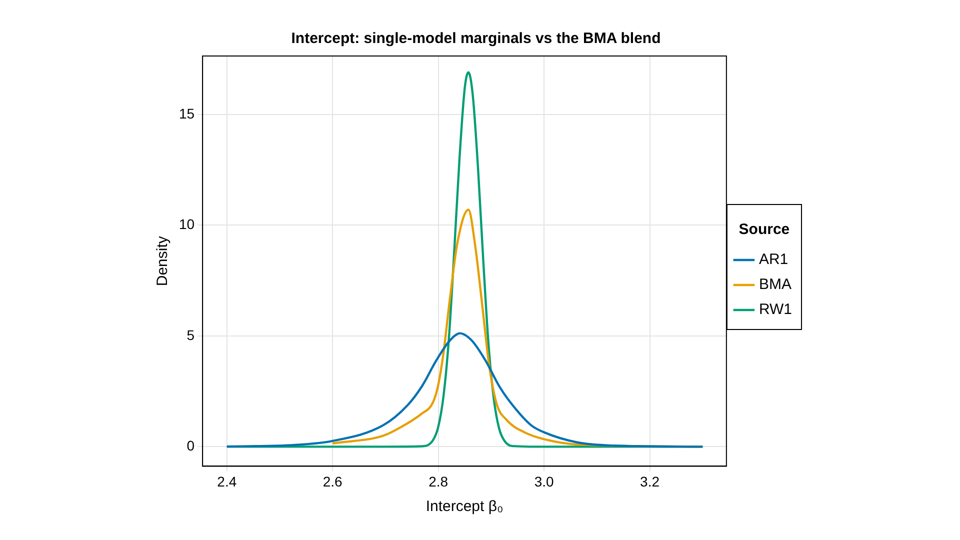 This screenshot has width=960, height=540. What do you see at coordinates (332, 481) in the screenshot?
I see `x-tick-label: 2.6` at bounding box center [332, 481].